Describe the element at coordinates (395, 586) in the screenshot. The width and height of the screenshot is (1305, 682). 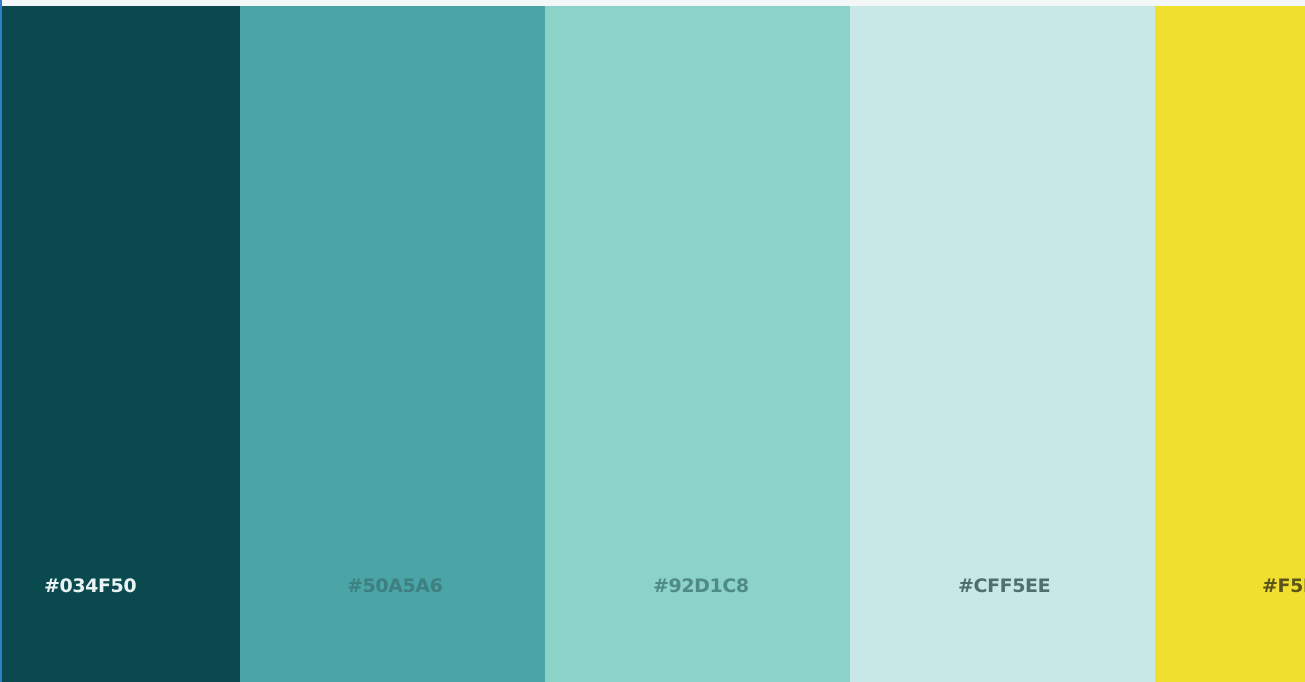
I see `hex-code-label: #50A5A6` at that location.